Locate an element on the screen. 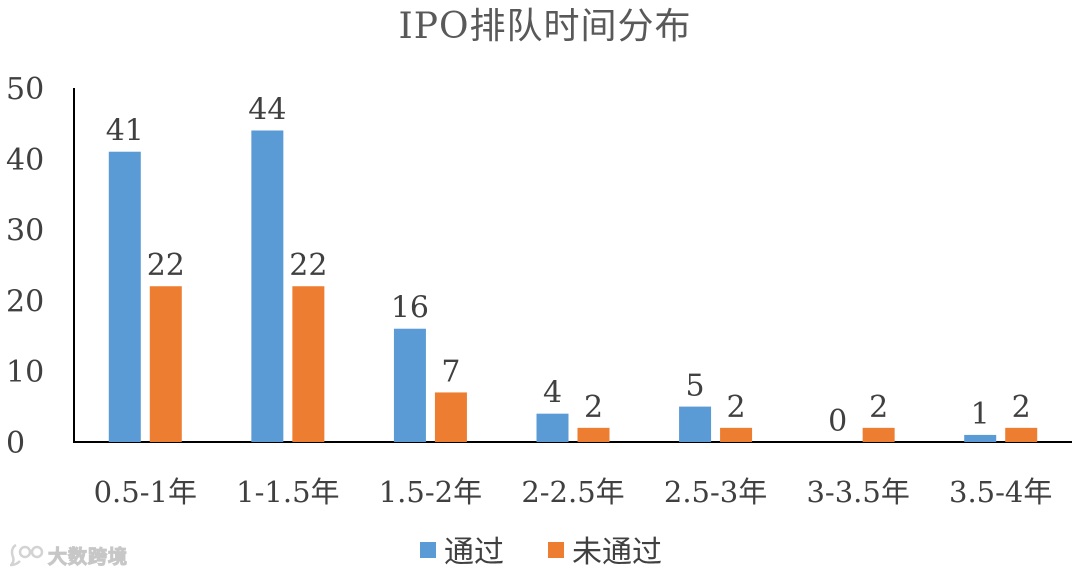 The height and width of the screenshot is (575, 1080). chat-bubble-logo-icon is located at coordinates (27, 555).